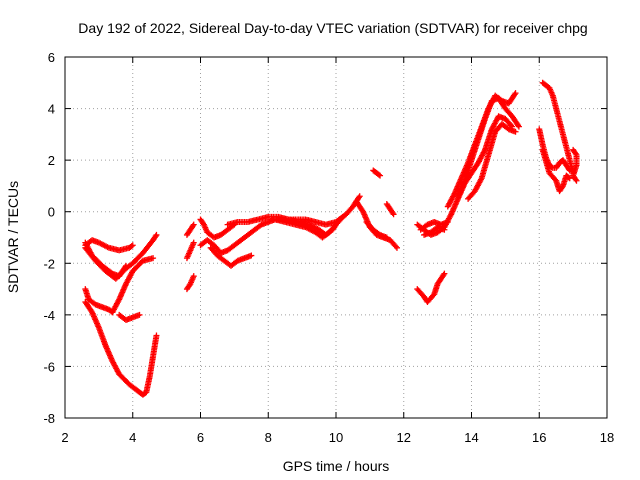 The height and width of the screenshot is (480, 640). What do you see at coordinates (268, 437) in the screenshot?
I see `x-tick-label: 8` at bounding box center [268, 437].